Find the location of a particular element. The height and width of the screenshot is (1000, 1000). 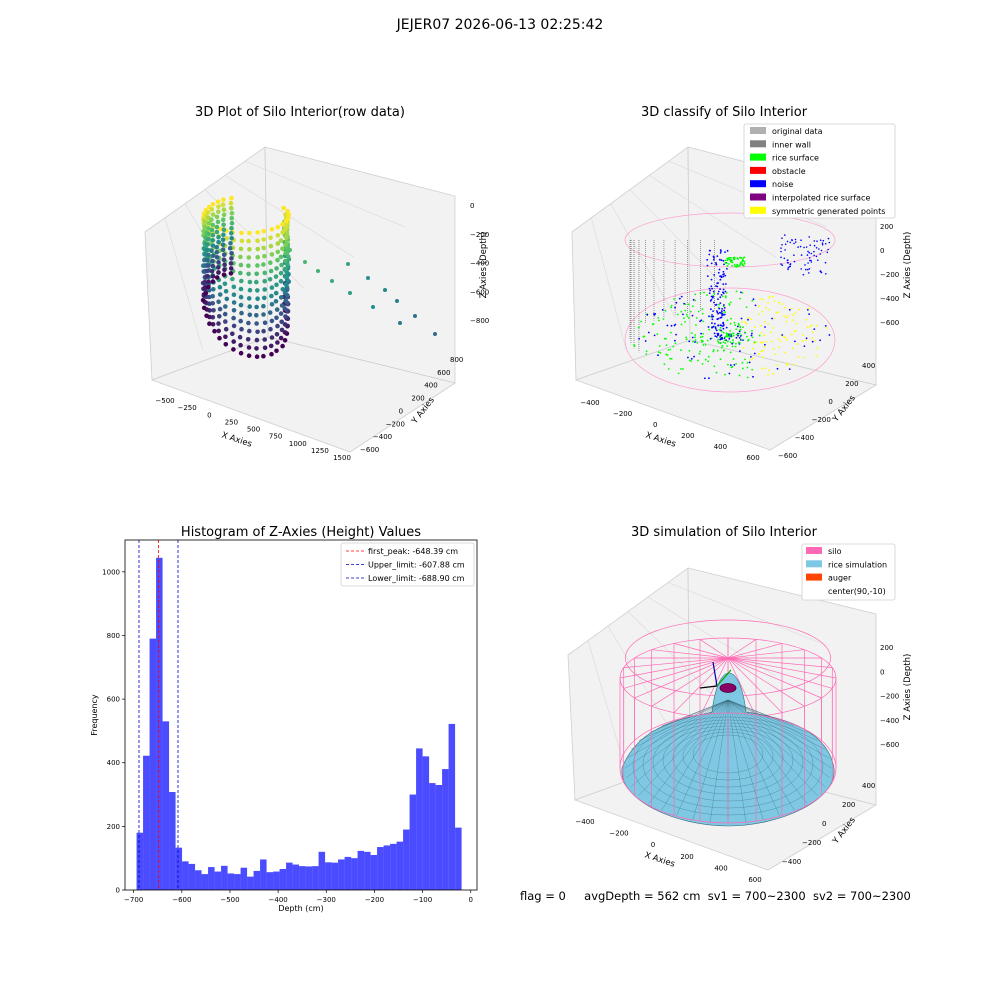

rice-mesh-line is located at coordinates (683, 747).